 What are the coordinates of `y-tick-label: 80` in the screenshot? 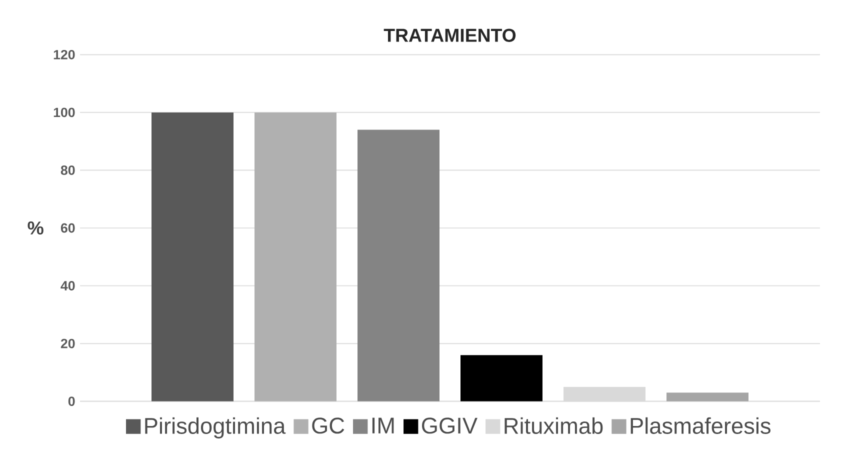 It's located at (67, 170).